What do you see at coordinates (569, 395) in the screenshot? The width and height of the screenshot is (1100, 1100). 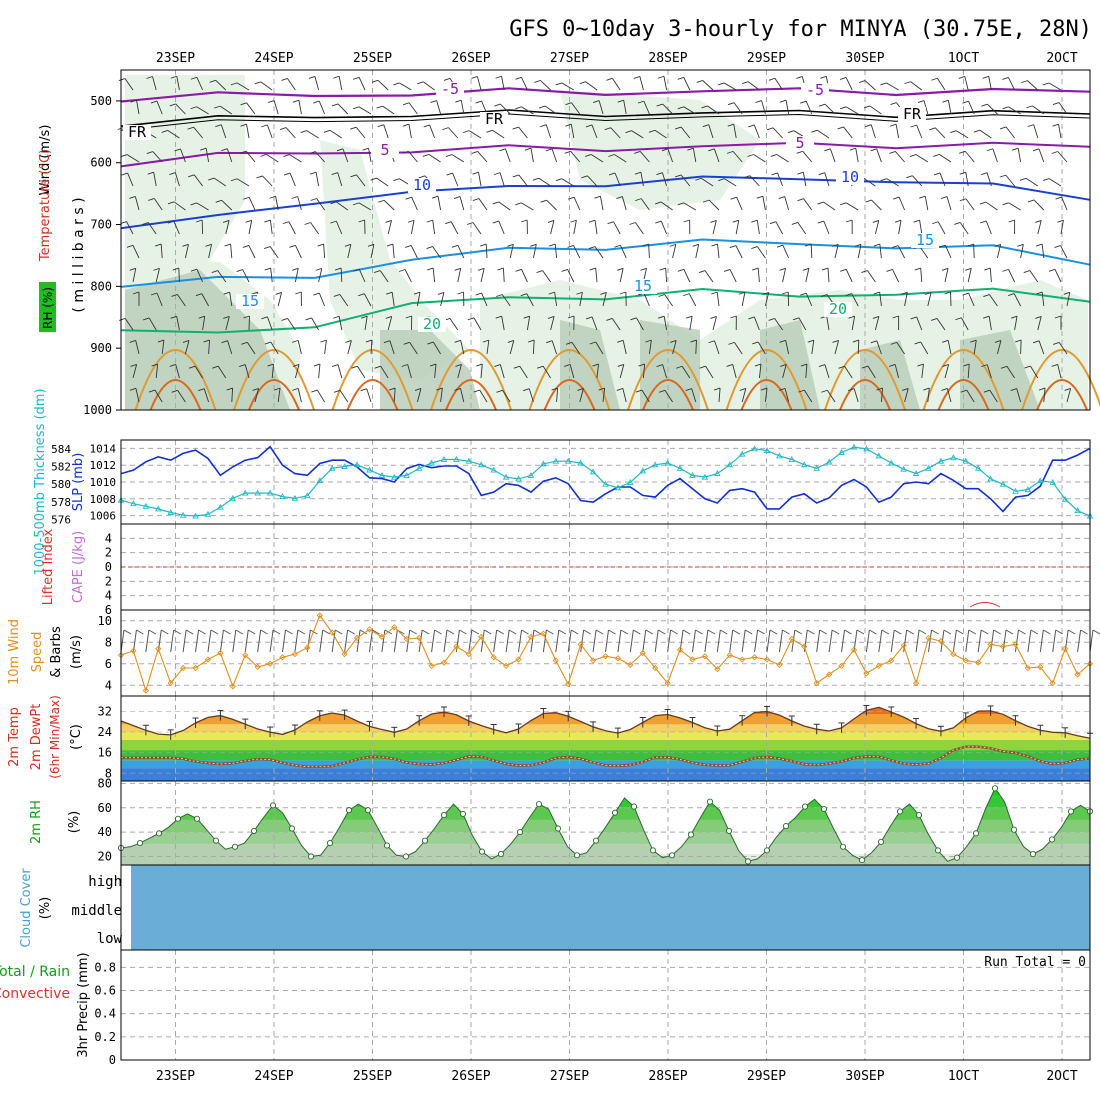 I see `surface-hot-contour` at bounding box center [569, 395].